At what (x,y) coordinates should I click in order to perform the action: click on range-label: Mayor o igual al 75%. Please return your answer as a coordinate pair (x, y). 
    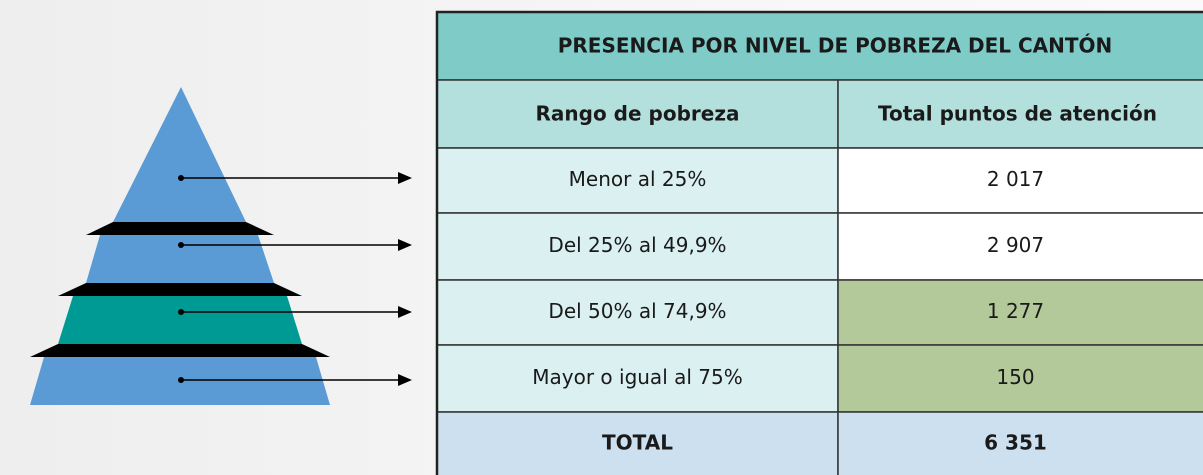
    Looking at the image, I should click on (637, 377).